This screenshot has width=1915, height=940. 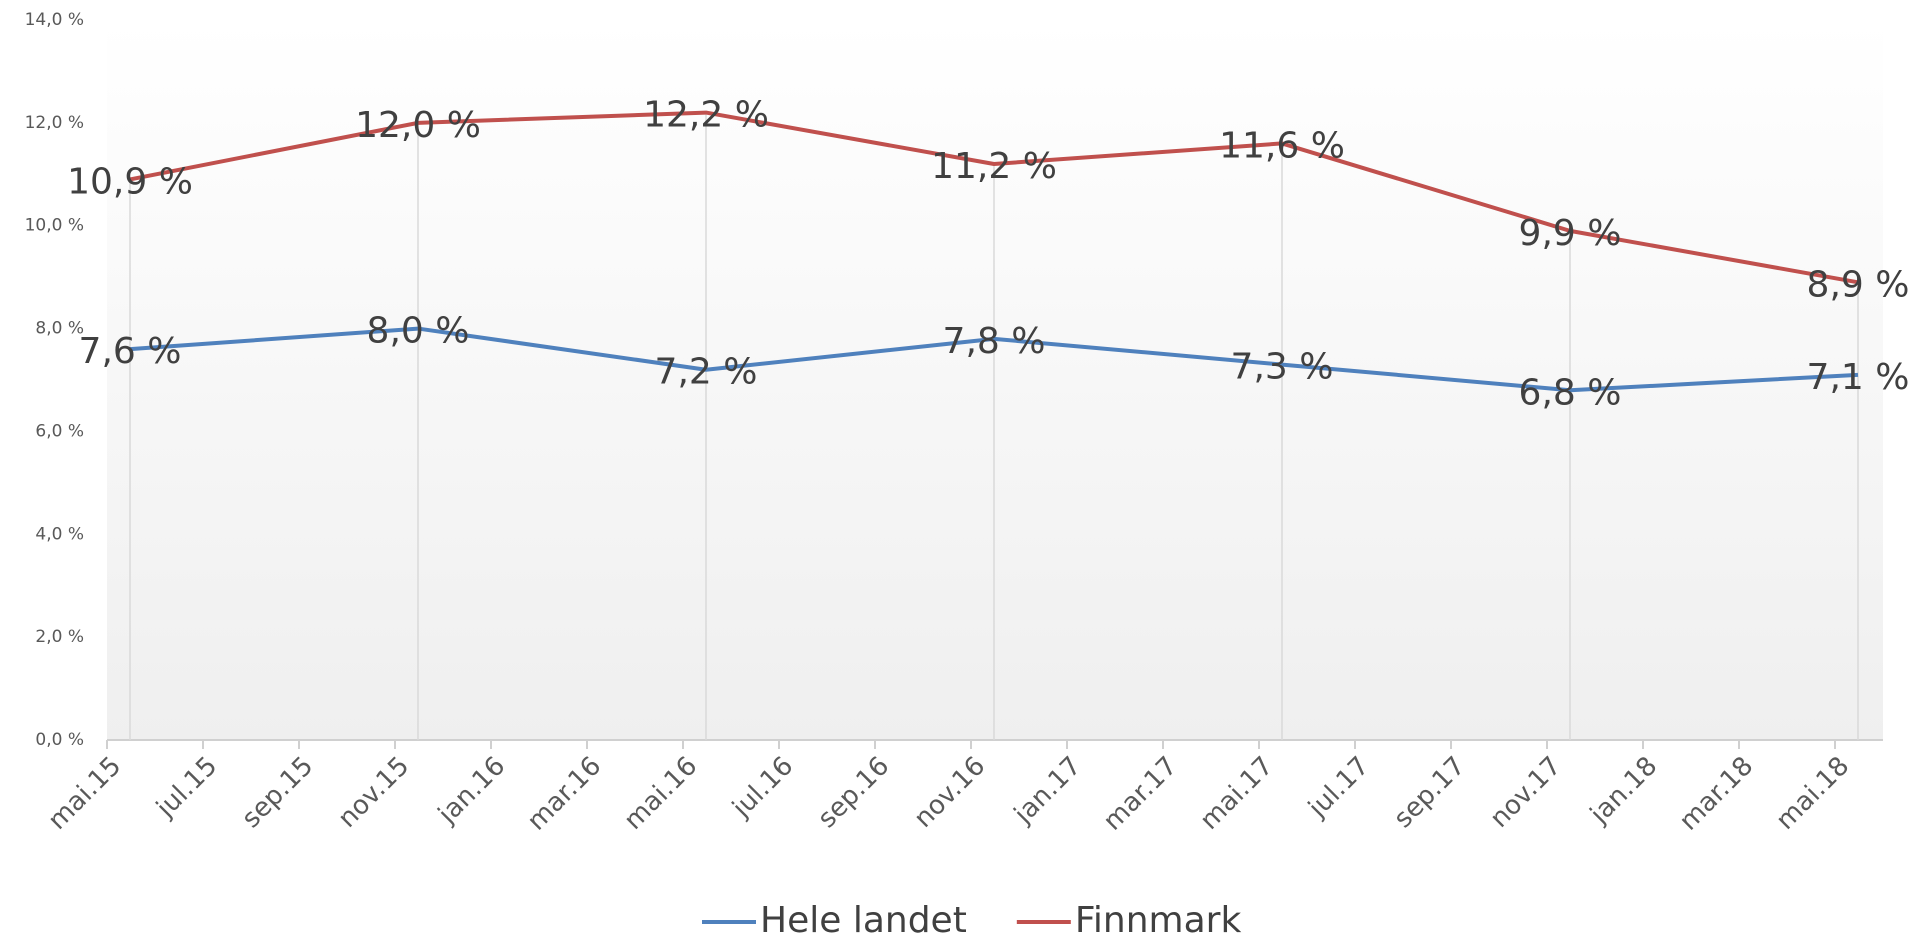 I want to click on y-tick-label: 10,0 %, so click(x=54, y=226).